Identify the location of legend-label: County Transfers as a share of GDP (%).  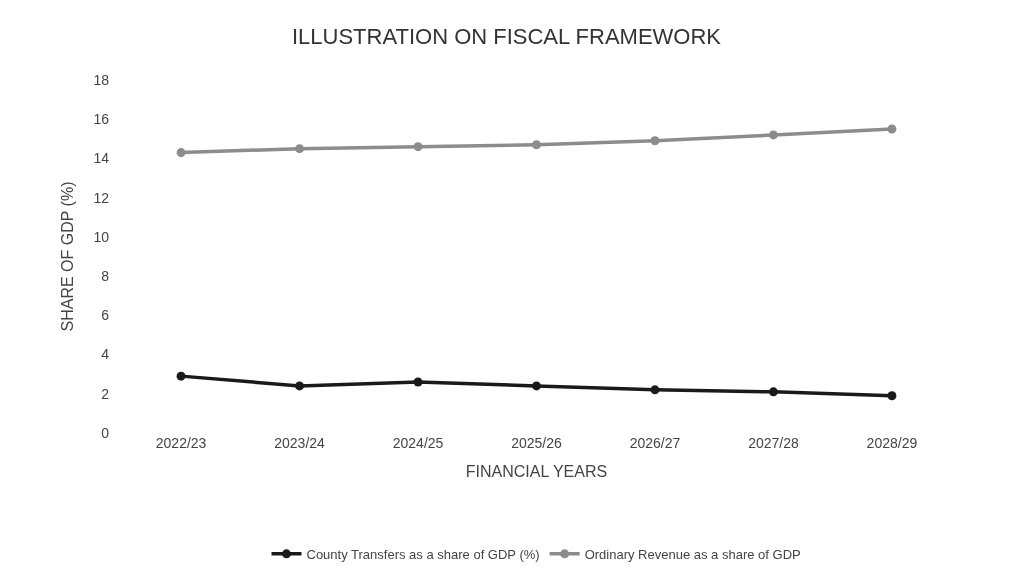
(423, 554).